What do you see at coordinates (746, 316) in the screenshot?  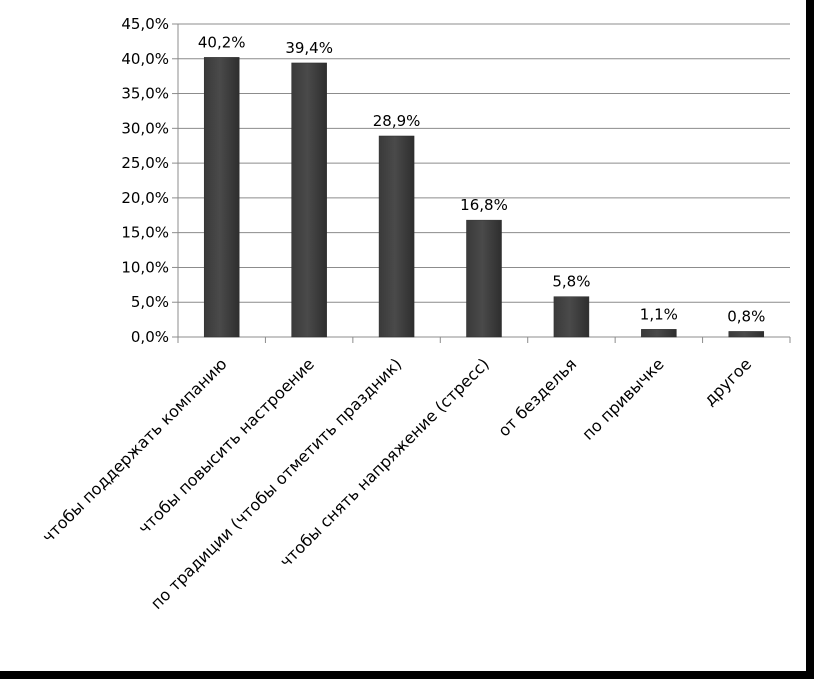 I see `data-label: 0,8%` at bounding box center [746, 316].